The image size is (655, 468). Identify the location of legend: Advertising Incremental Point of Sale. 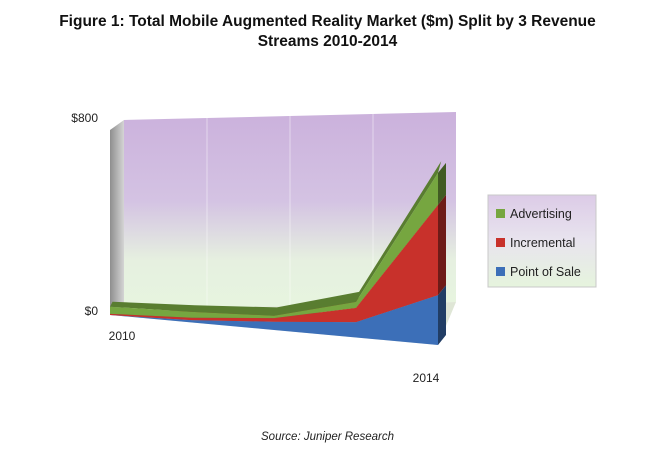
(542, 241).